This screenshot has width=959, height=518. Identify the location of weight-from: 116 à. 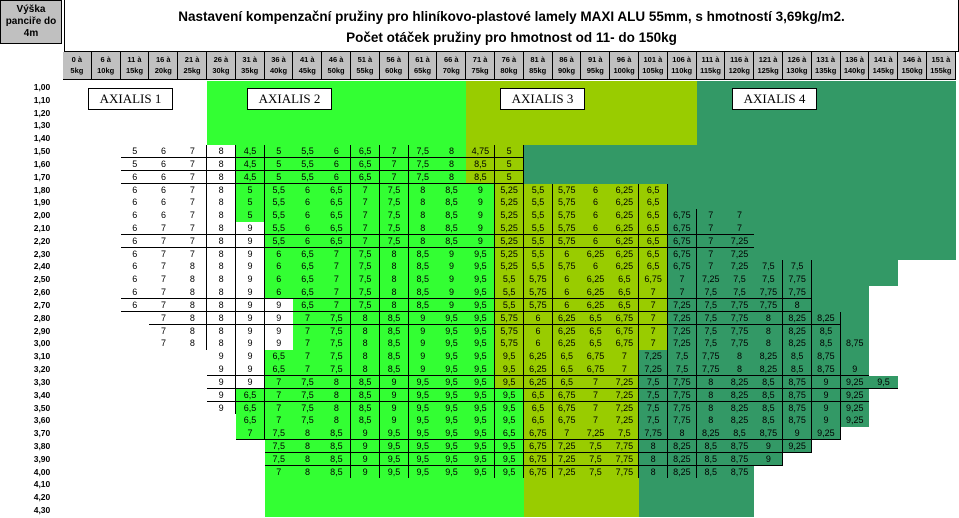
(739, 59).